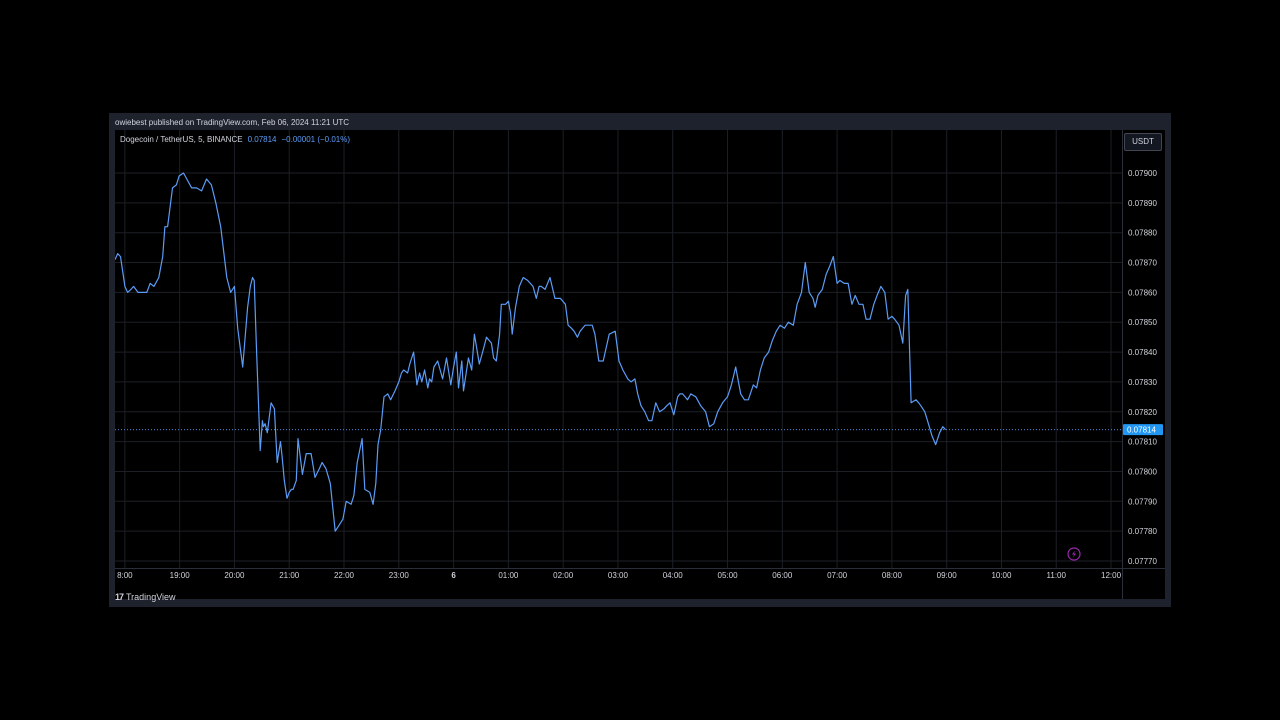 The image size is (1280, 720). Describe the element at coordinates (563, 575) in the screenshot. I see `x-tick-label: 02:00` at that location.